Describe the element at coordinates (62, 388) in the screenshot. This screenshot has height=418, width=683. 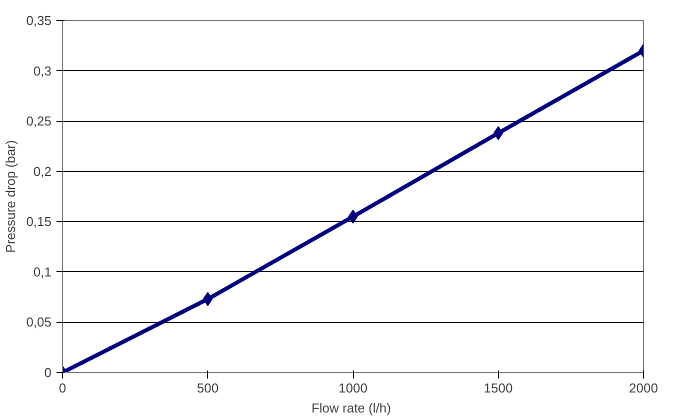
I see `x-tick-label: 0` at that location.